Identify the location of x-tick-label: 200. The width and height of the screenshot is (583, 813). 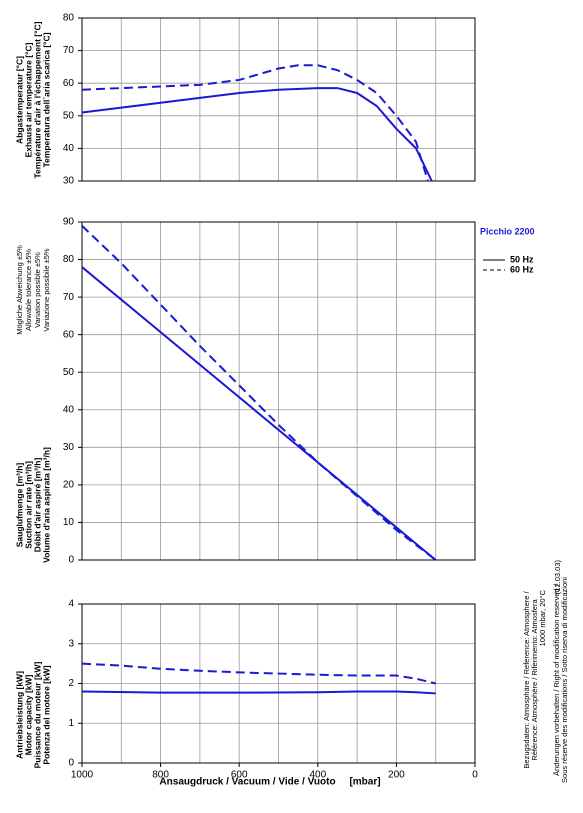
(396, 775).